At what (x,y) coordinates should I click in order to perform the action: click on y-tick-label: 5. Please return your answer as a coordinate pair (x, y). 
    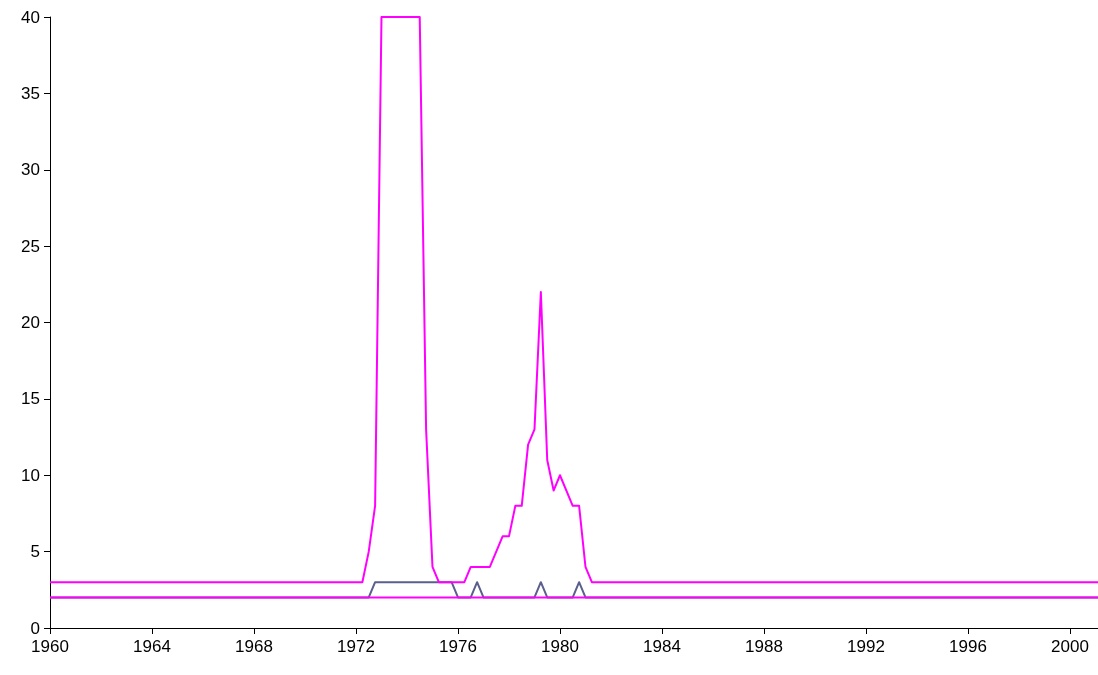
    Looking at the image, I should click on (35, 552).